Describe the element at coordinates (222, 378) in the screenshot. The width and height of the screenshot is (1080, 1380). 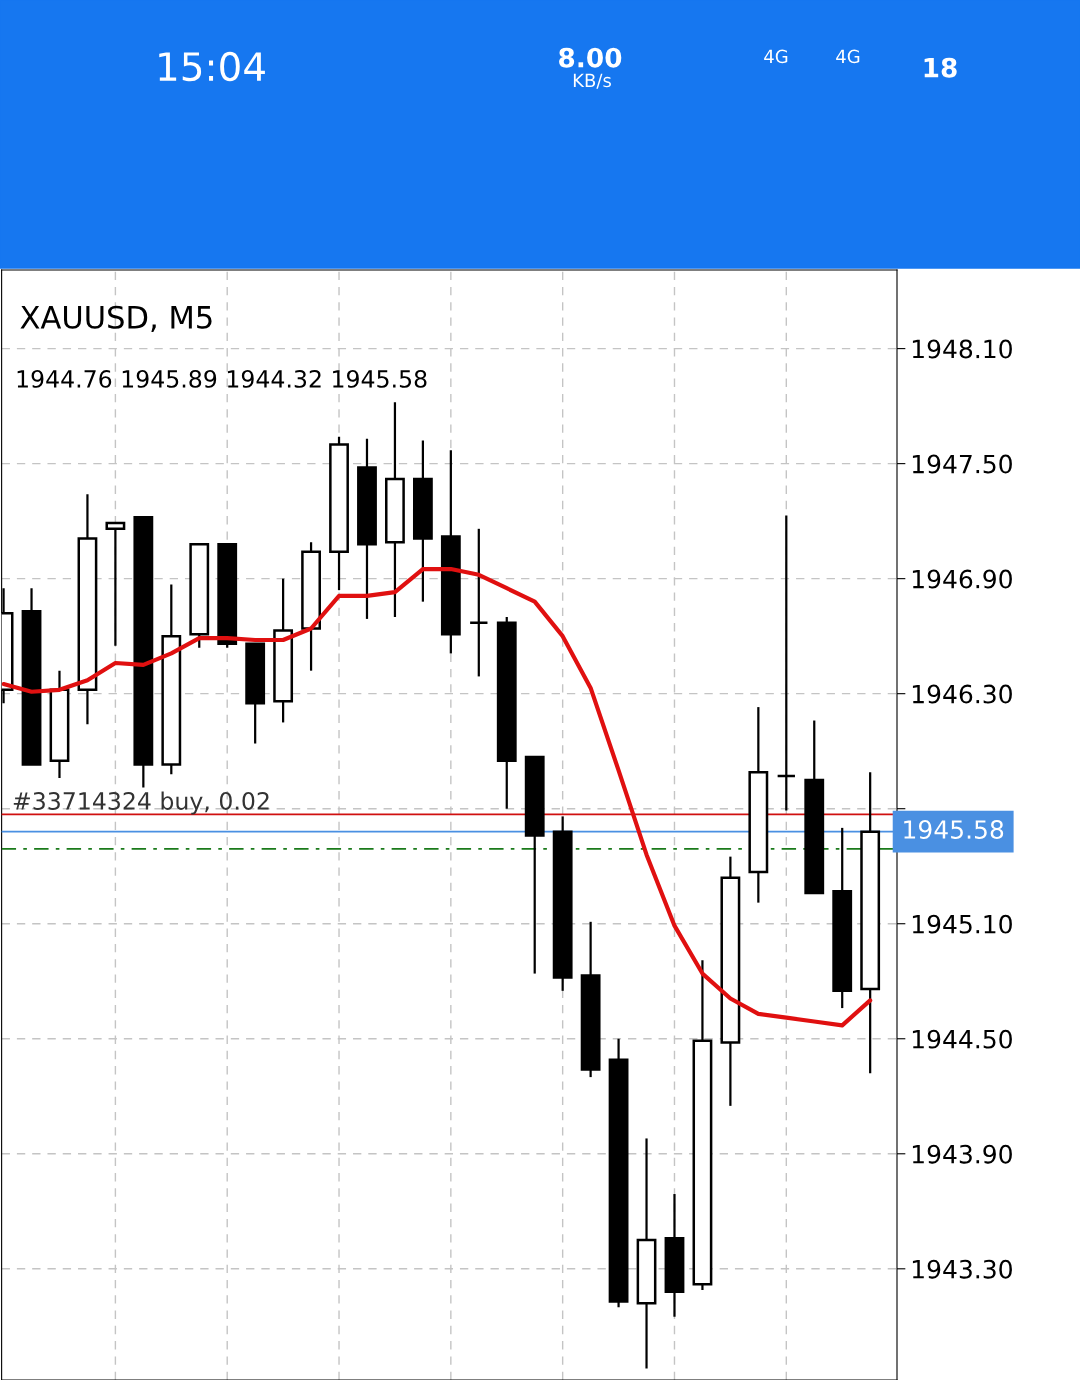
I see `text: 1944.76 1945.89 1944.32 1945.58` at that location.